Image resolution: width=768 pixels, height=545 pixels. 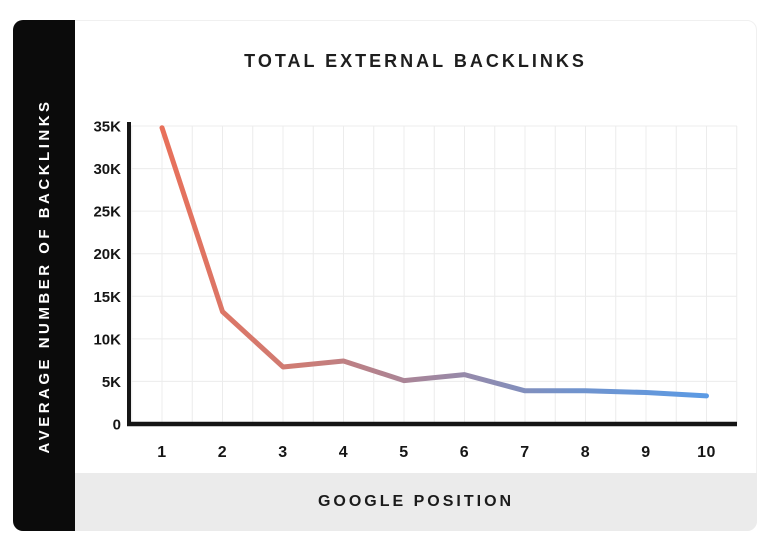 I want to click on x-tick-label: 3, so click(x=282, y=452).